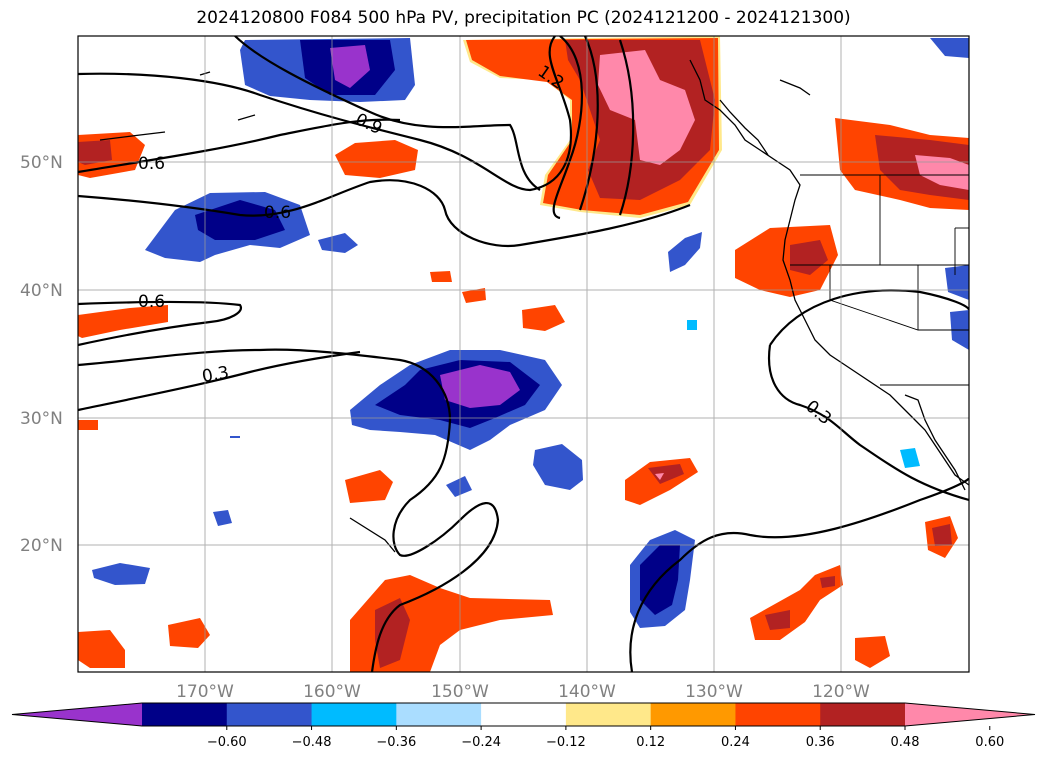 The width and height of the screenshot is (1047, 765). I want to click on latitude-labels: 50°N 40°N 30°N 20°N, so click(41, 354).